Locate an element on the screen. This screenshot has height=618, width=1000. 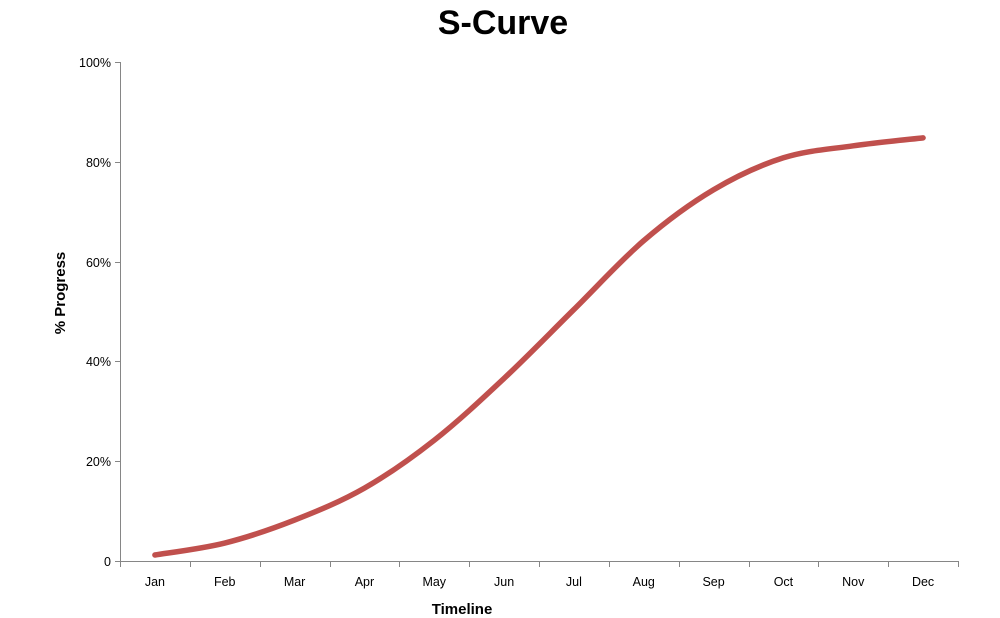
y-tick-label: 60% is located at coordinates (98, 263).